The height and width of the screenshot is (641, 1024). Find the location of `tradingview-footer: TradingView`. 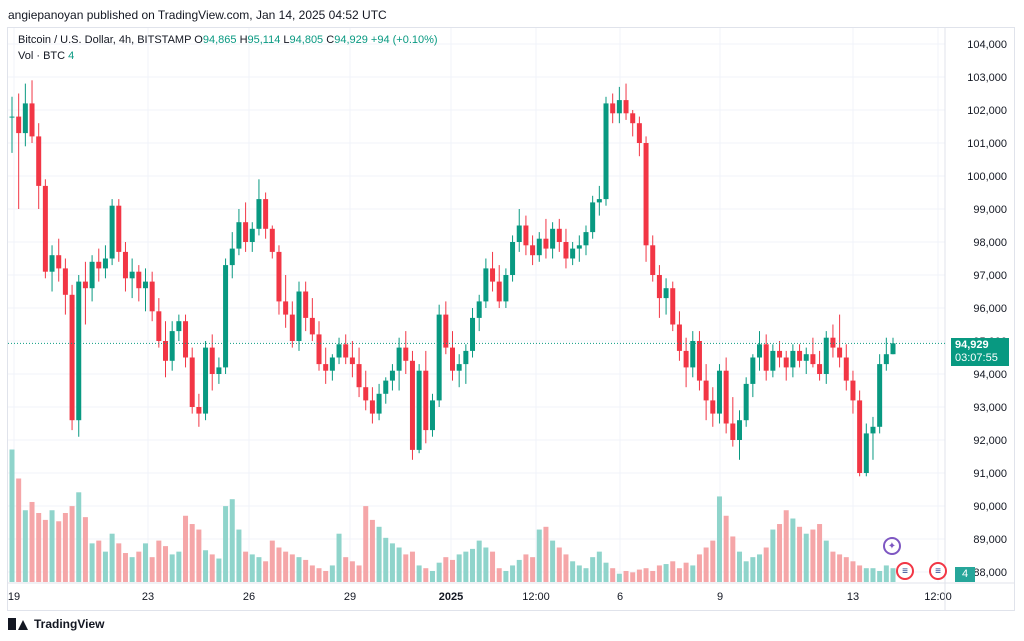

tradingview-footer: TradingView is located at coordinates (56, 624).